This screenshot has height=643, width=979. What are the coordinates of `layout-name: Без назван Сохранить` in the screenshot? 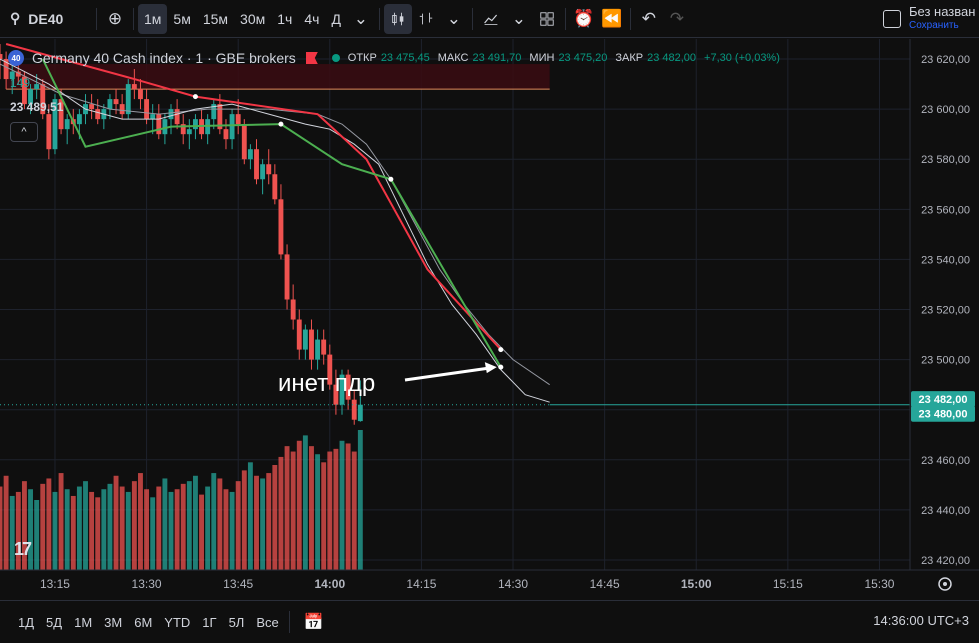 It's located at (944, 19).